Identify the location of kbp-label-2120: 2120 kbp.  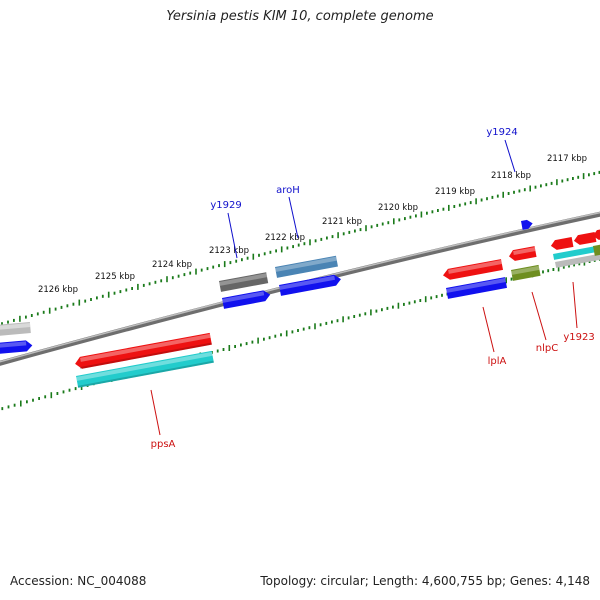
(398, 208).